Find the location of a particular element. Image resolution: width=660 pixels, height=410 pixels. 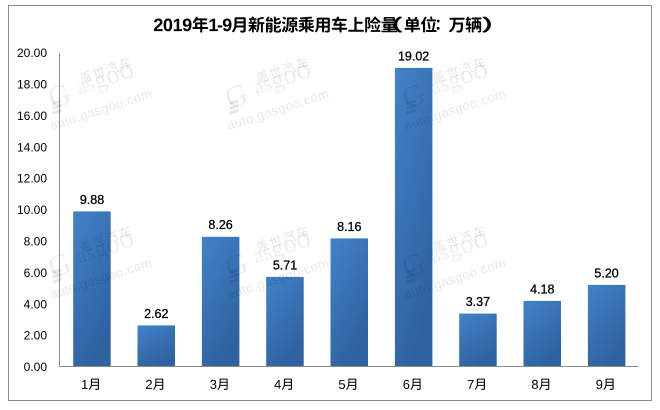

svg-text: 6.00 is located at coordinates (36, 273).